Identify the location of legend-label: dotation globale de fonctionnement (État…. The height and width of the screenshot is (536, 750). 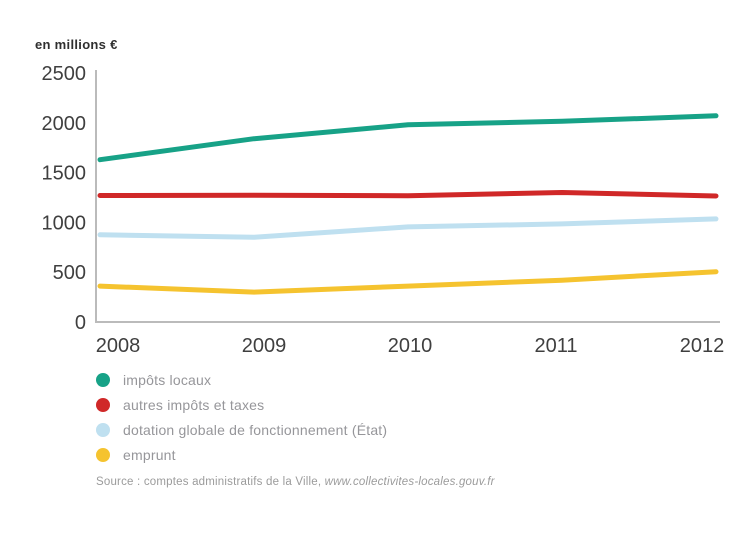
(255, 429).